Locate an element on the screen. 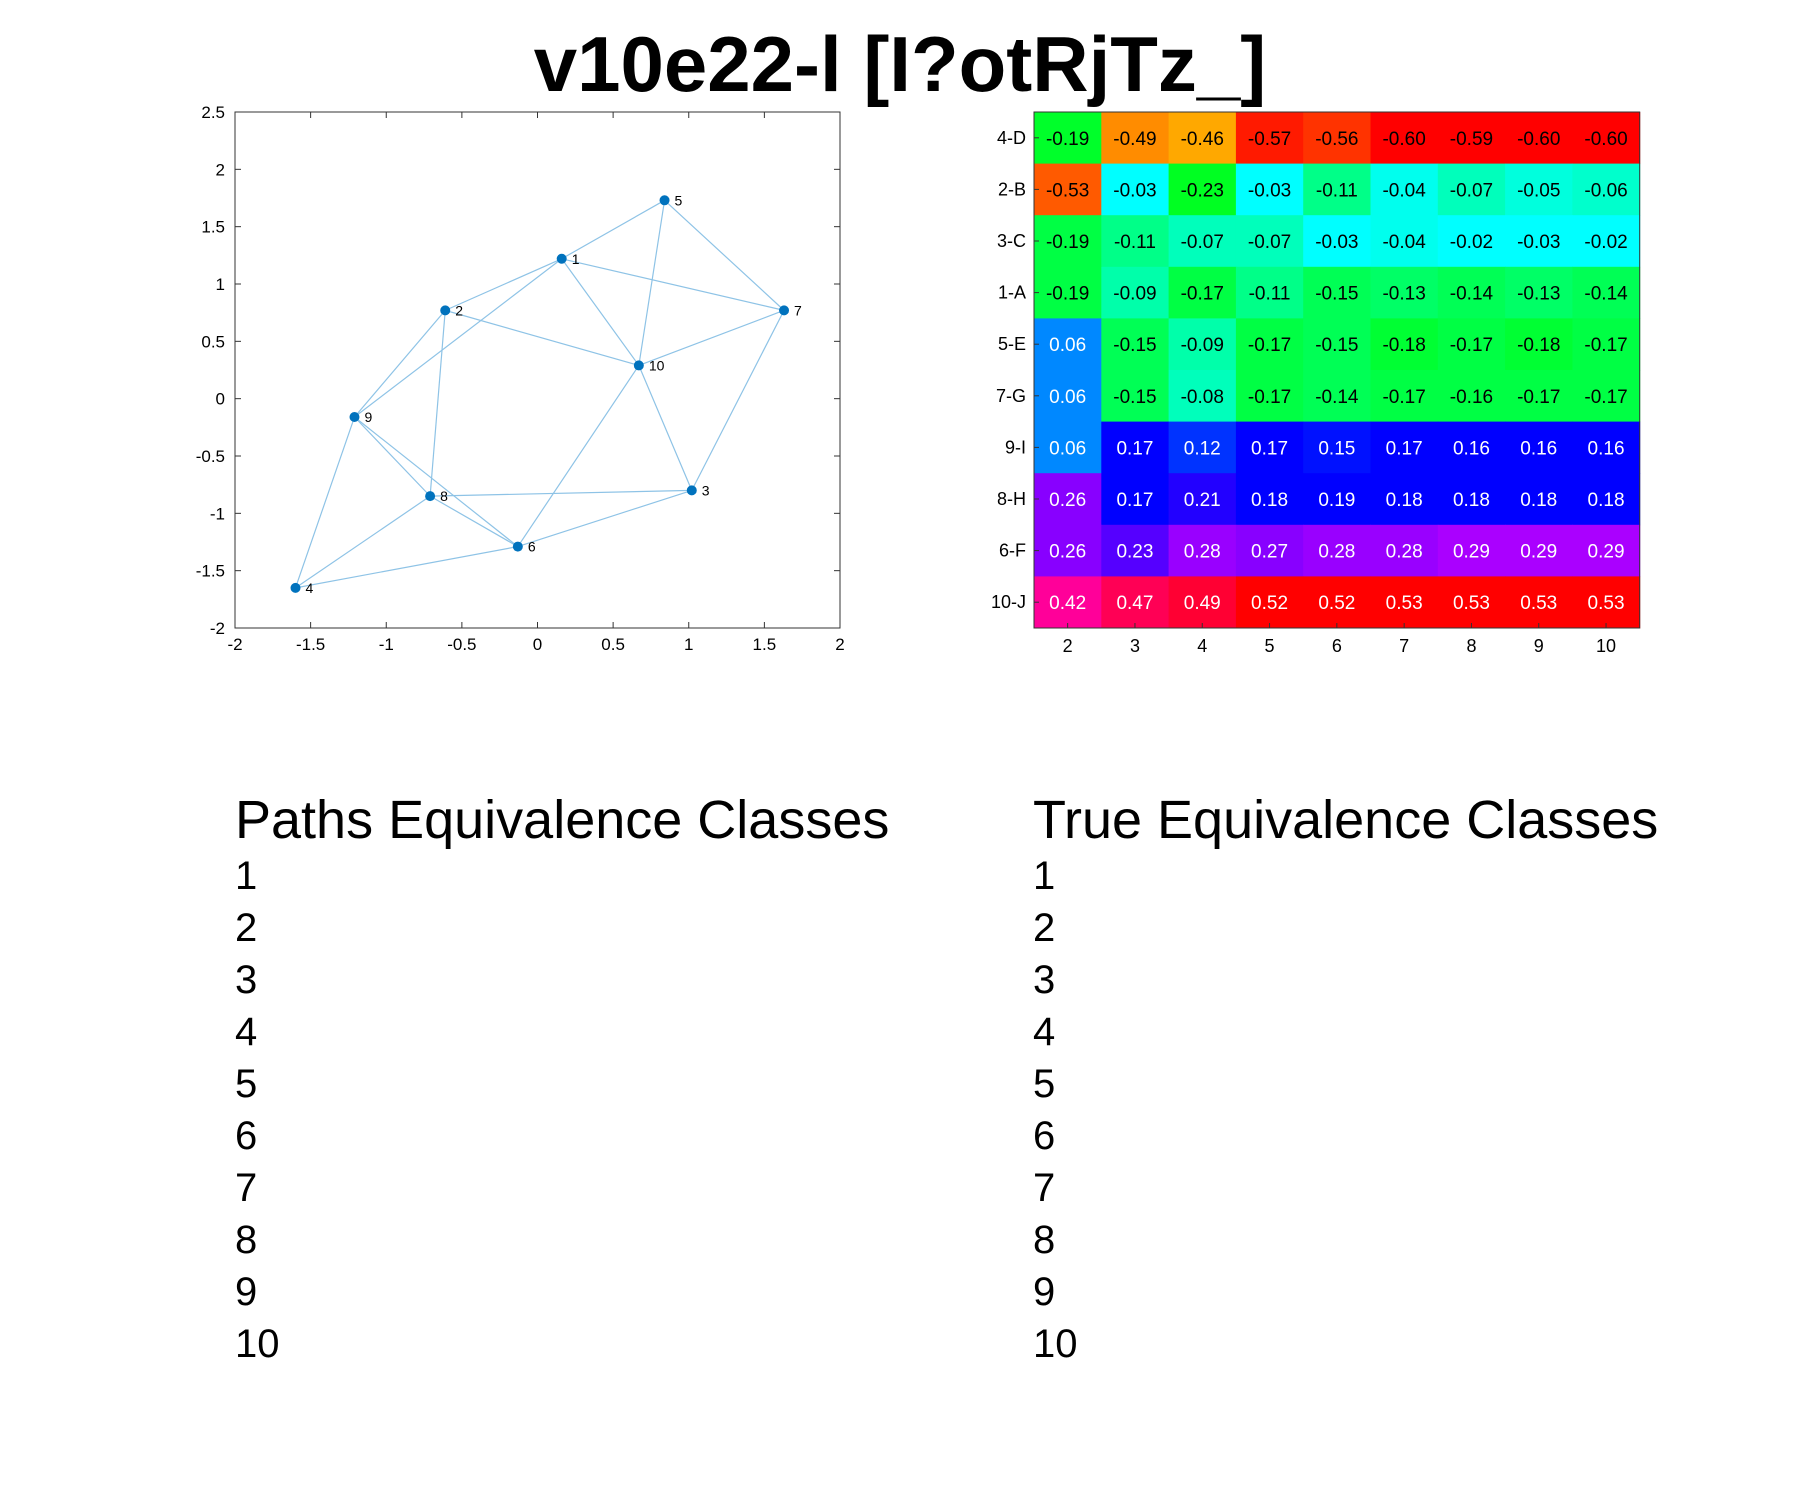  paths-class-item: 3 is located at coordinates (246, 980).